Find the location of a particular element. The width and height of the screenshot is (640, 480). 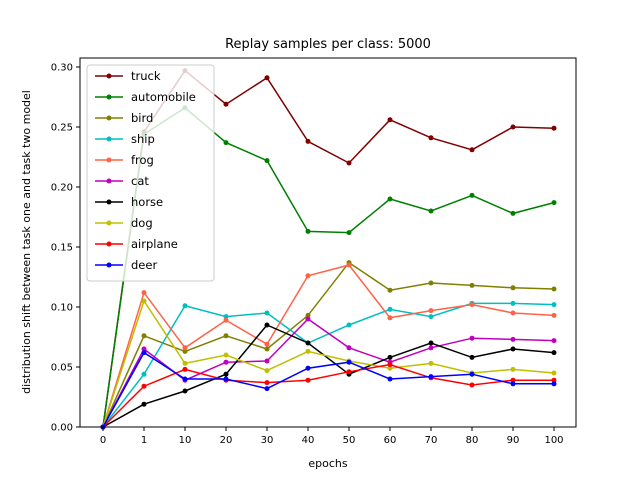

x-tick-label: 80 is located at coordinates (472, 440).